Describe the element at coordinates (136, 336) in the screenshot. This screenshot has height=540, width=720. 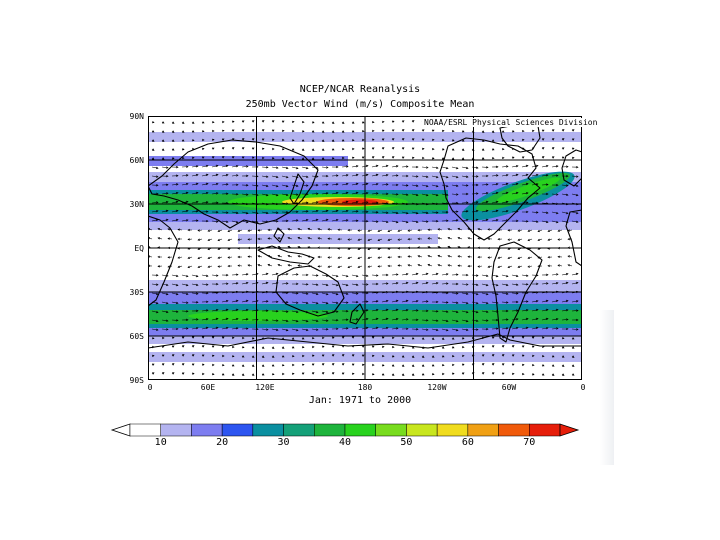
I see `lat-label-60s: 60S` at that location.